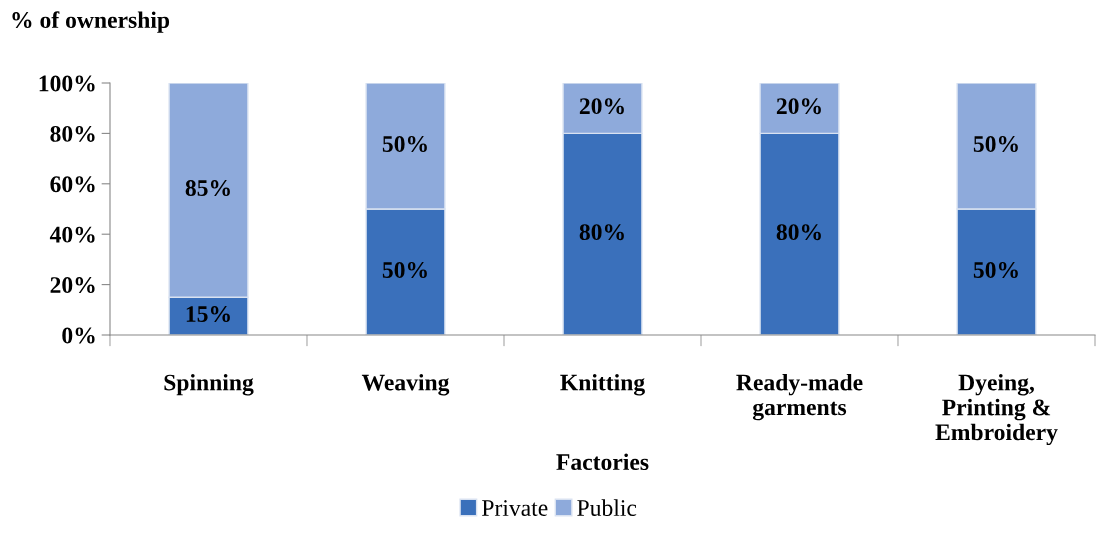 The image size is (1097, 542). I want to click on data-label: 15%, so click(208, 314).